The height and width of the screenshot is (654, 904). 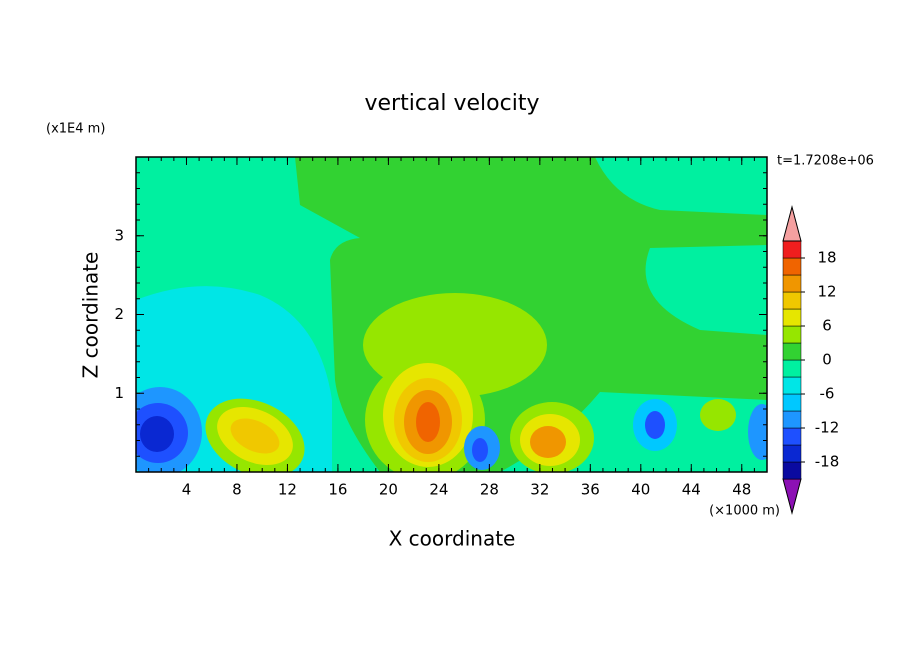 I want to click on colorbar-tick-label: 18, so click(x=826, y=258).